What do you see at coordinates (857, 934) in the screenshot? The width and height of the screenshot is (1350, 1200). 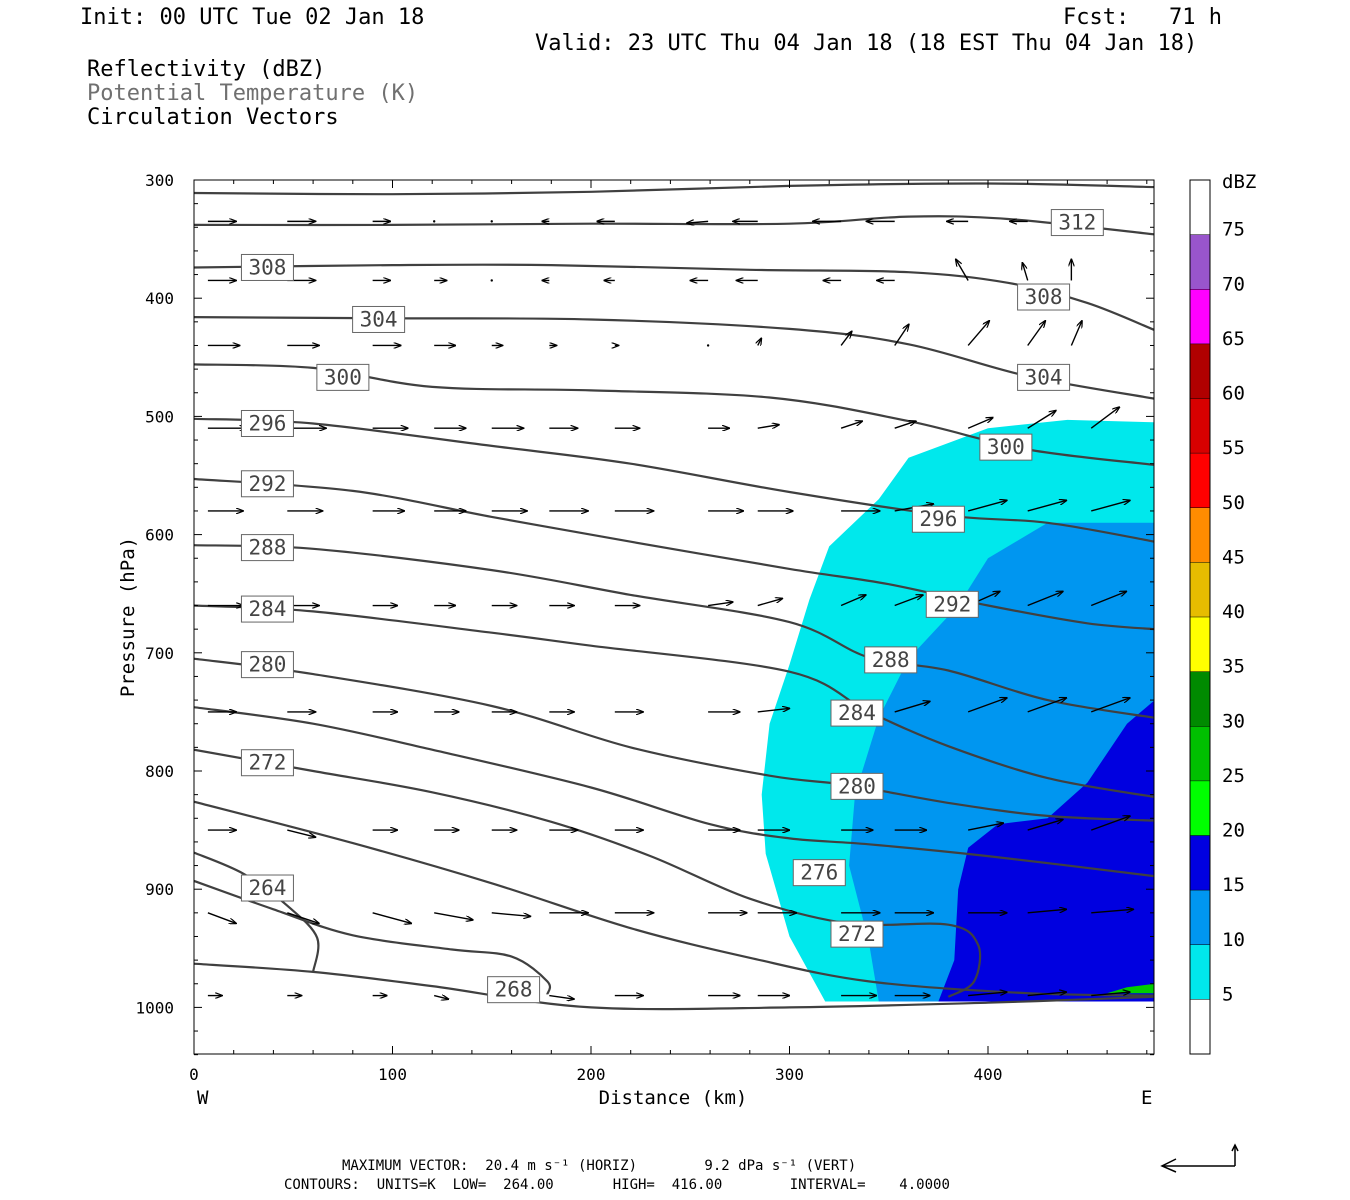 I see `theta-contour-label: 272` at bounding box center [857, 934].